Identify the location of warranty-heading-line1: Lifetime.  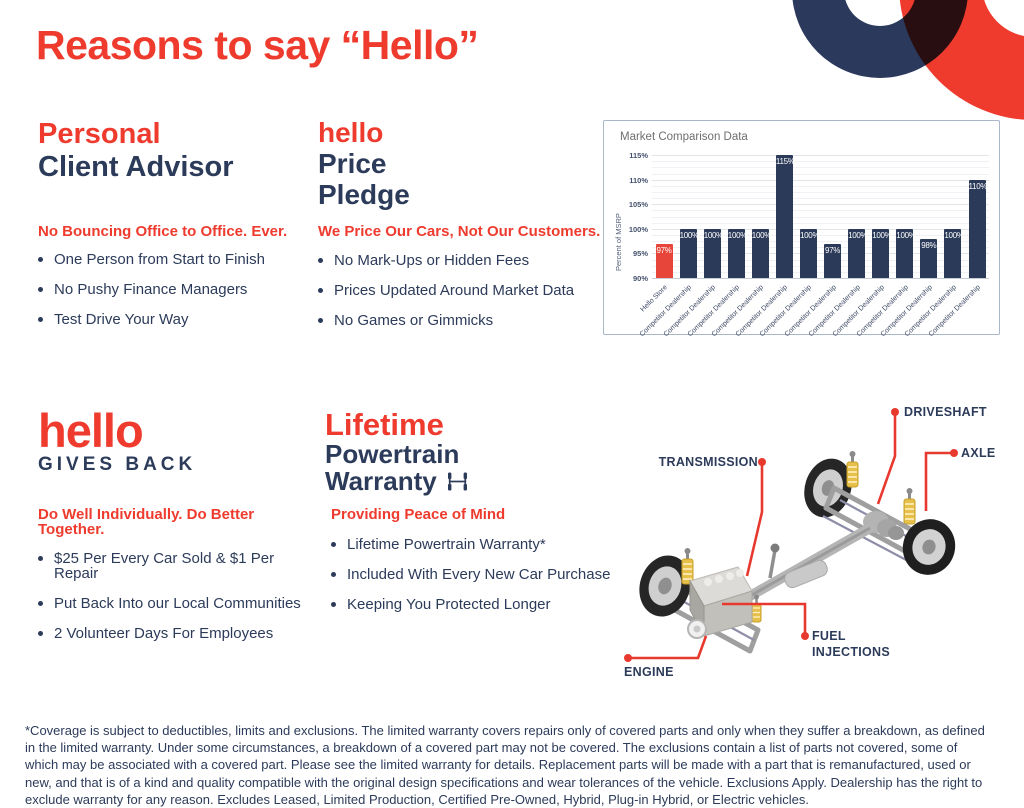
(384, 424).